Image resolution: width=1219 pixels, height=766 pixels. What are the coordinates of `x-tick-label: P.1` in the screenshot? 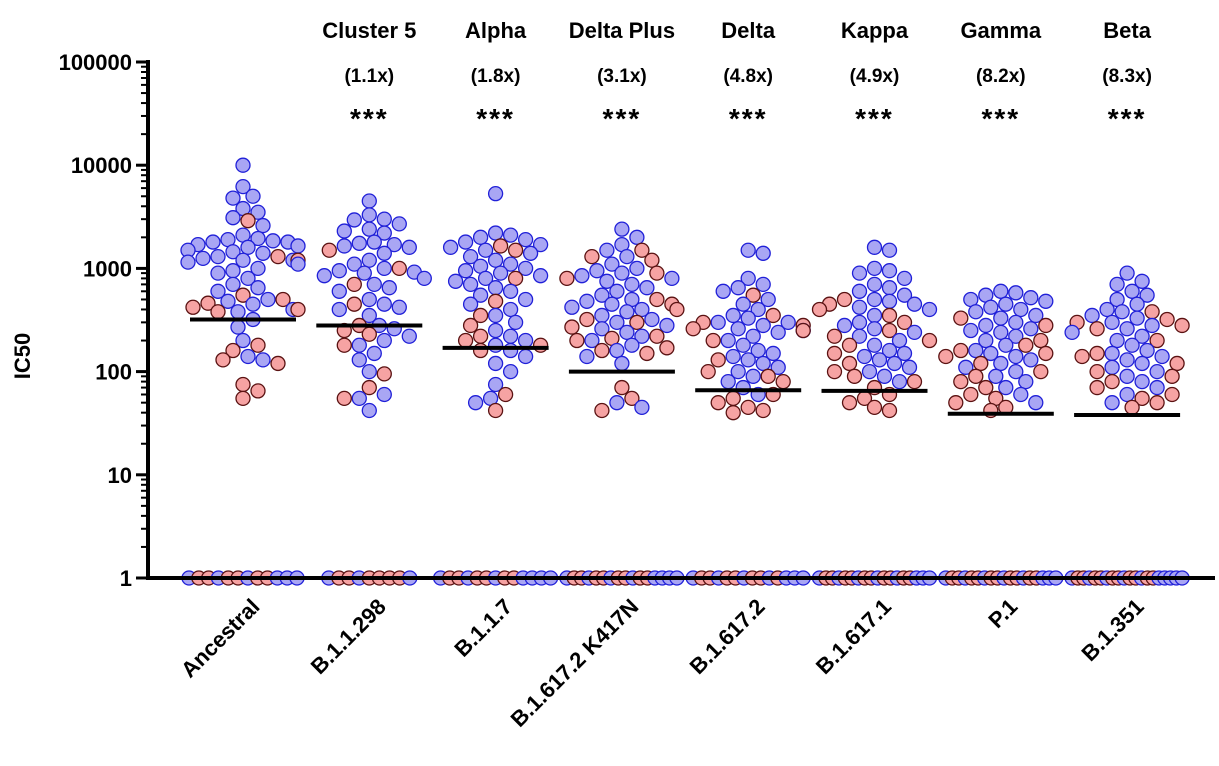 It's located at (1002, 613).